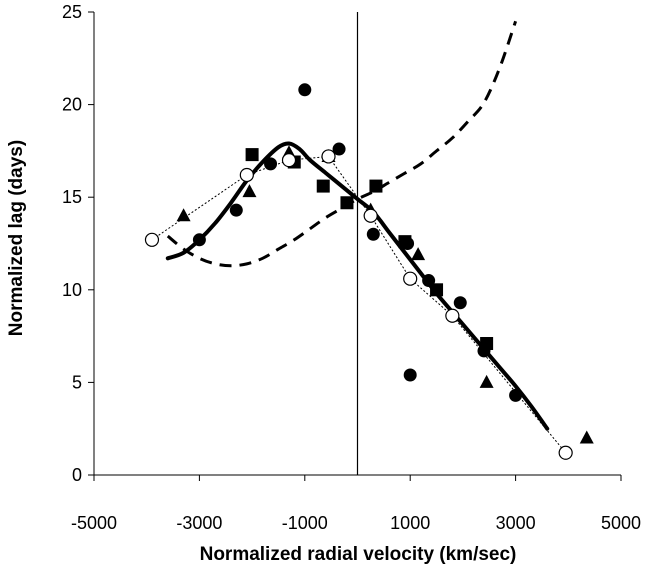 This screenshot has height=579, width=647. I want to click on x-tick-label: 5000, so click(621, 523).